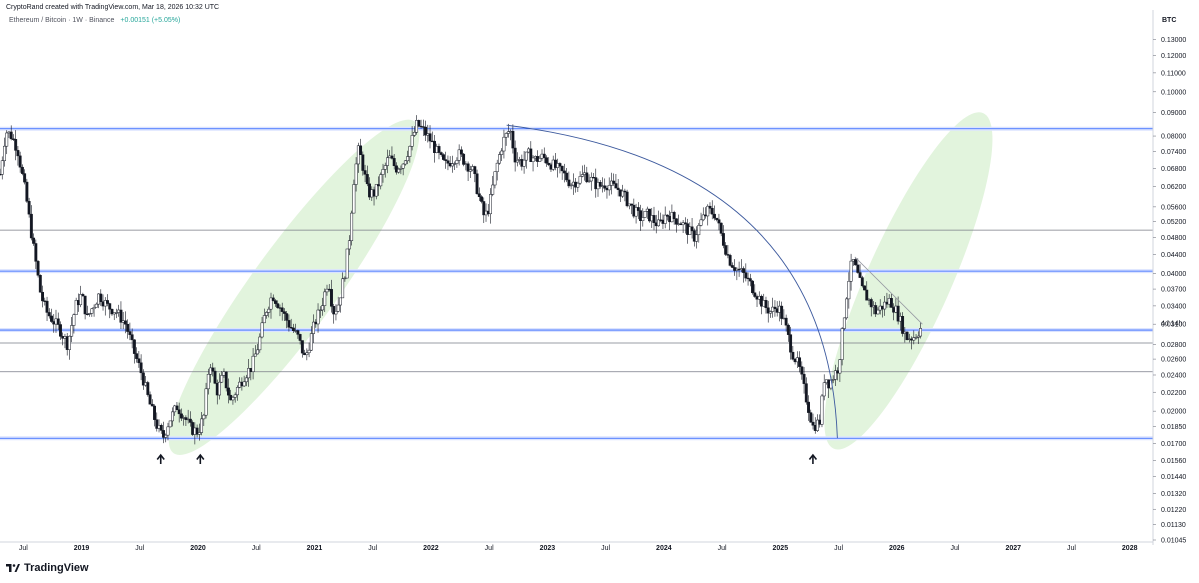 The image size is (1199, 583). I want to click on descending-arc, so click(672, 281).